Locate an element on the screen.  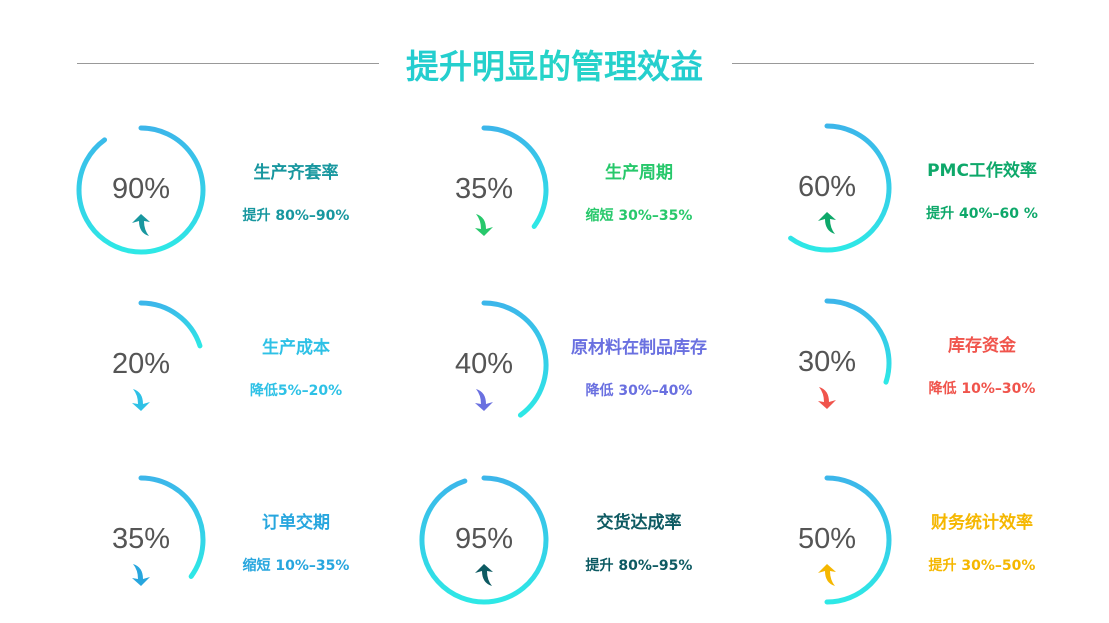
metric-name: 库存资金 is located at coordinates (982, 346).